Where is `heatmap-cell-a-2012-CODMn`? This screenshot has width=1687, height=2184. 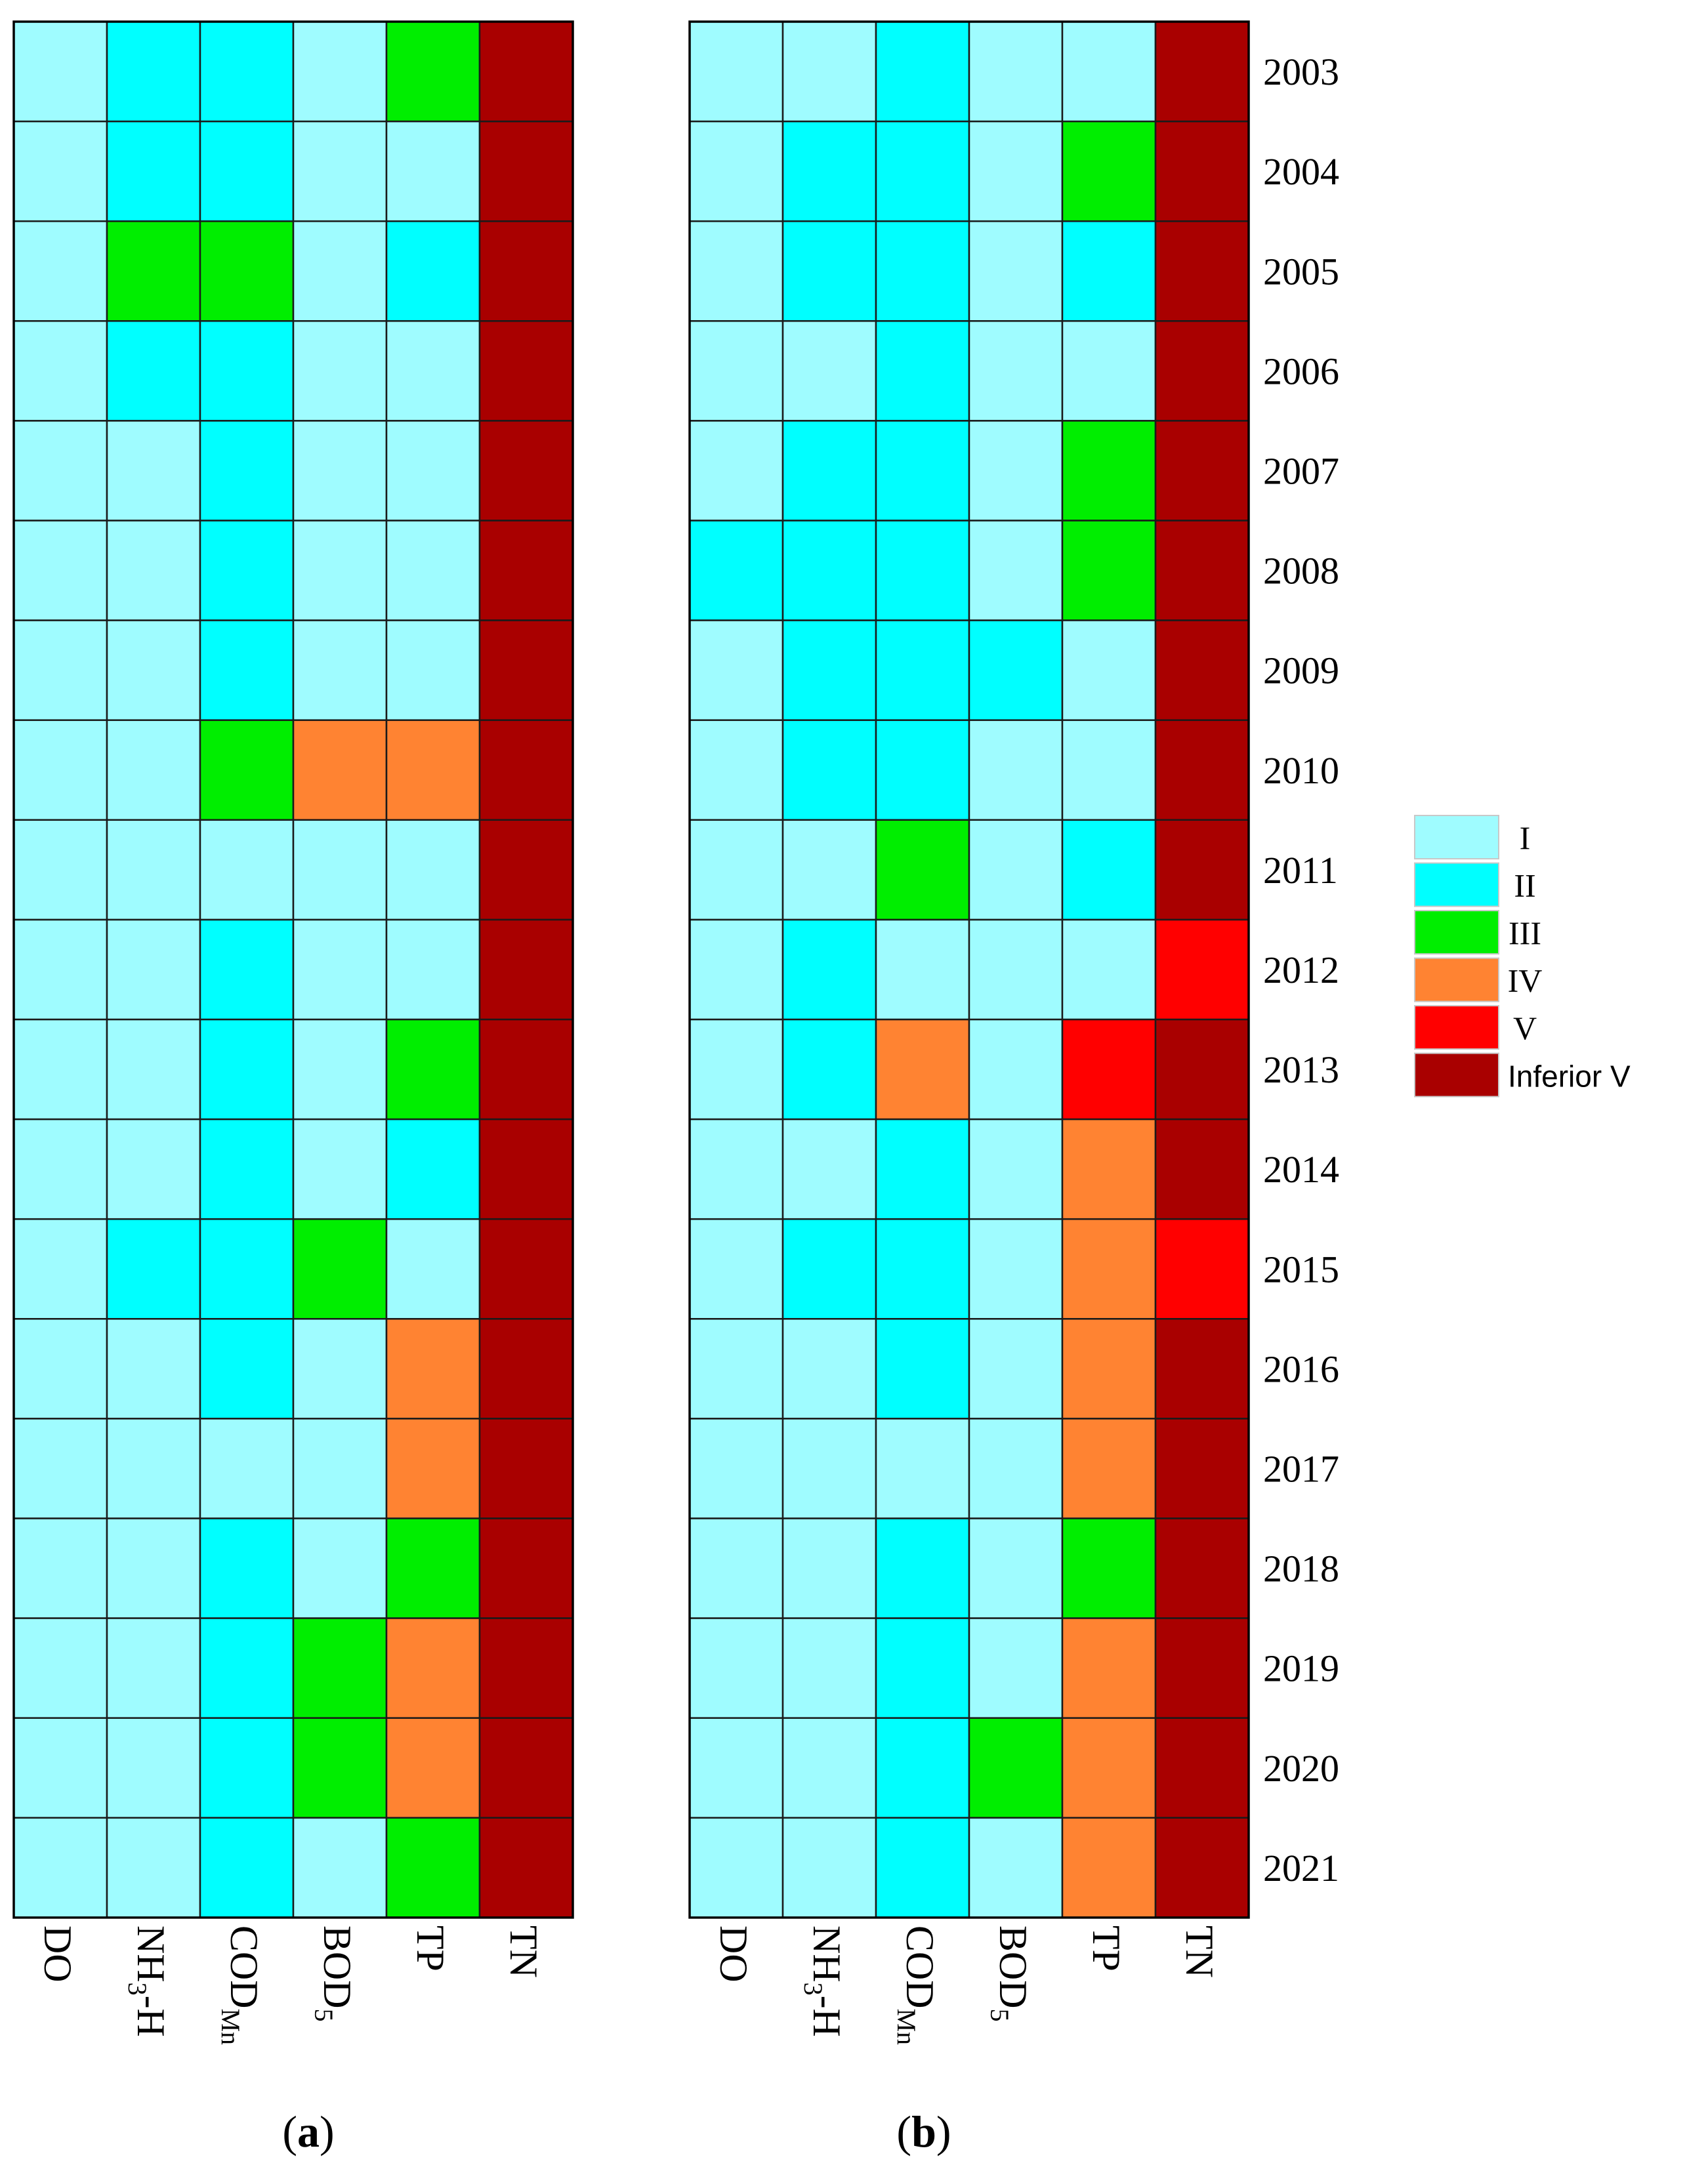
heatmap-cell-a-2012-CODMn is located at coordinates (247, 969).